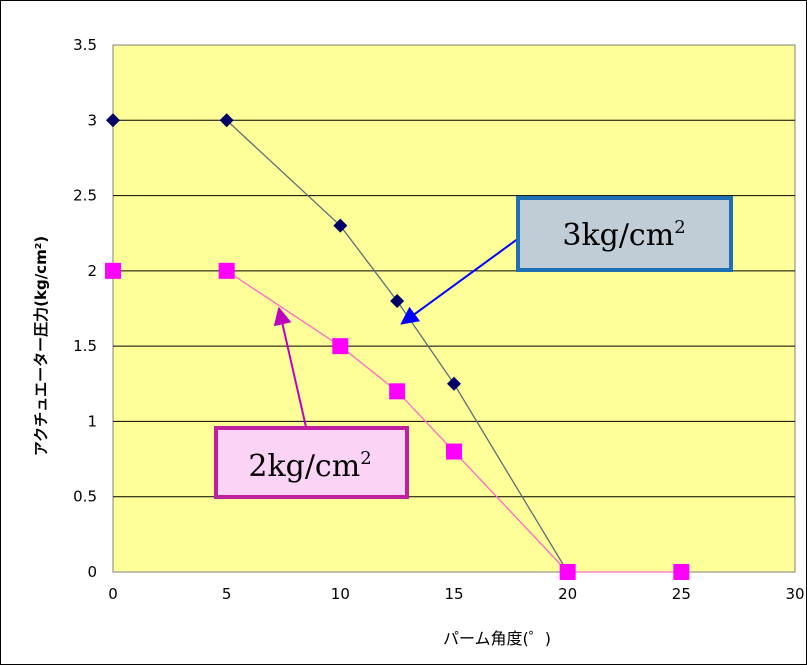 This screenshot has width=807, height=666. What do you see at coordinates (92, 572) in the screenshot?
I see `y-tick-label: 0` at bounding box center [92, 572].